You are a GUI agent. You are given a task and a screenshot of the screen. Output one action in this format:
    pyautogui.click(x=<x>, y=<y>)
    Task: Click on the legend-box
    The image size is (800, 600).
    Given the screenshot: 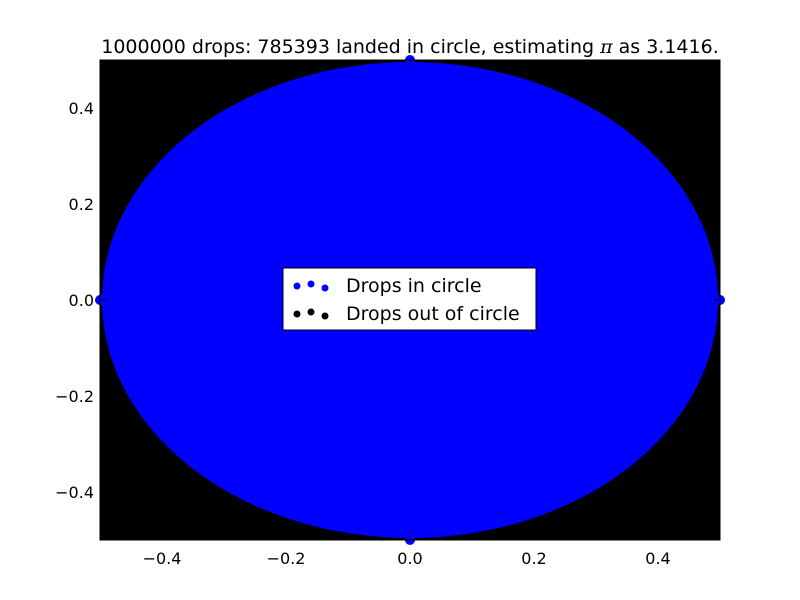 What is the action you would take?
    pyautogui.click(x=409, y=299)
    